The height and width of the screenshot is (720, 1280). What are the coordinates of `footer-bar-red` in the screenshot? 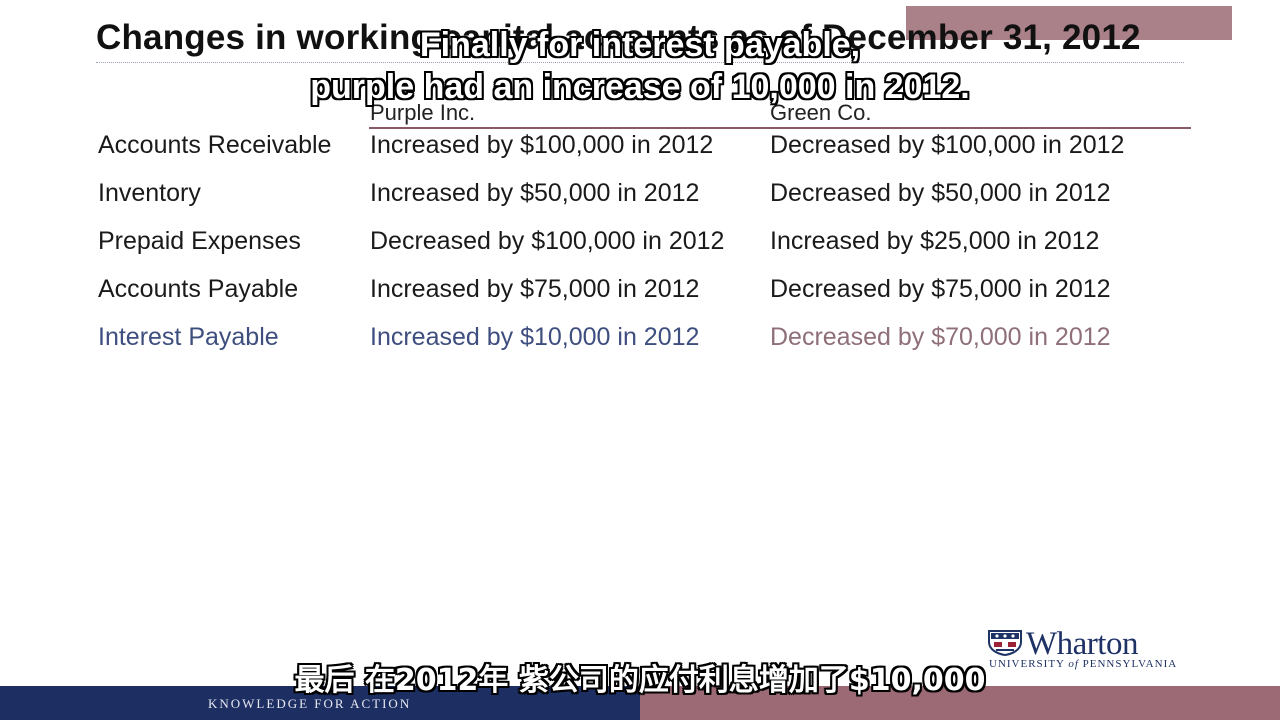 It's located at (960, 703).